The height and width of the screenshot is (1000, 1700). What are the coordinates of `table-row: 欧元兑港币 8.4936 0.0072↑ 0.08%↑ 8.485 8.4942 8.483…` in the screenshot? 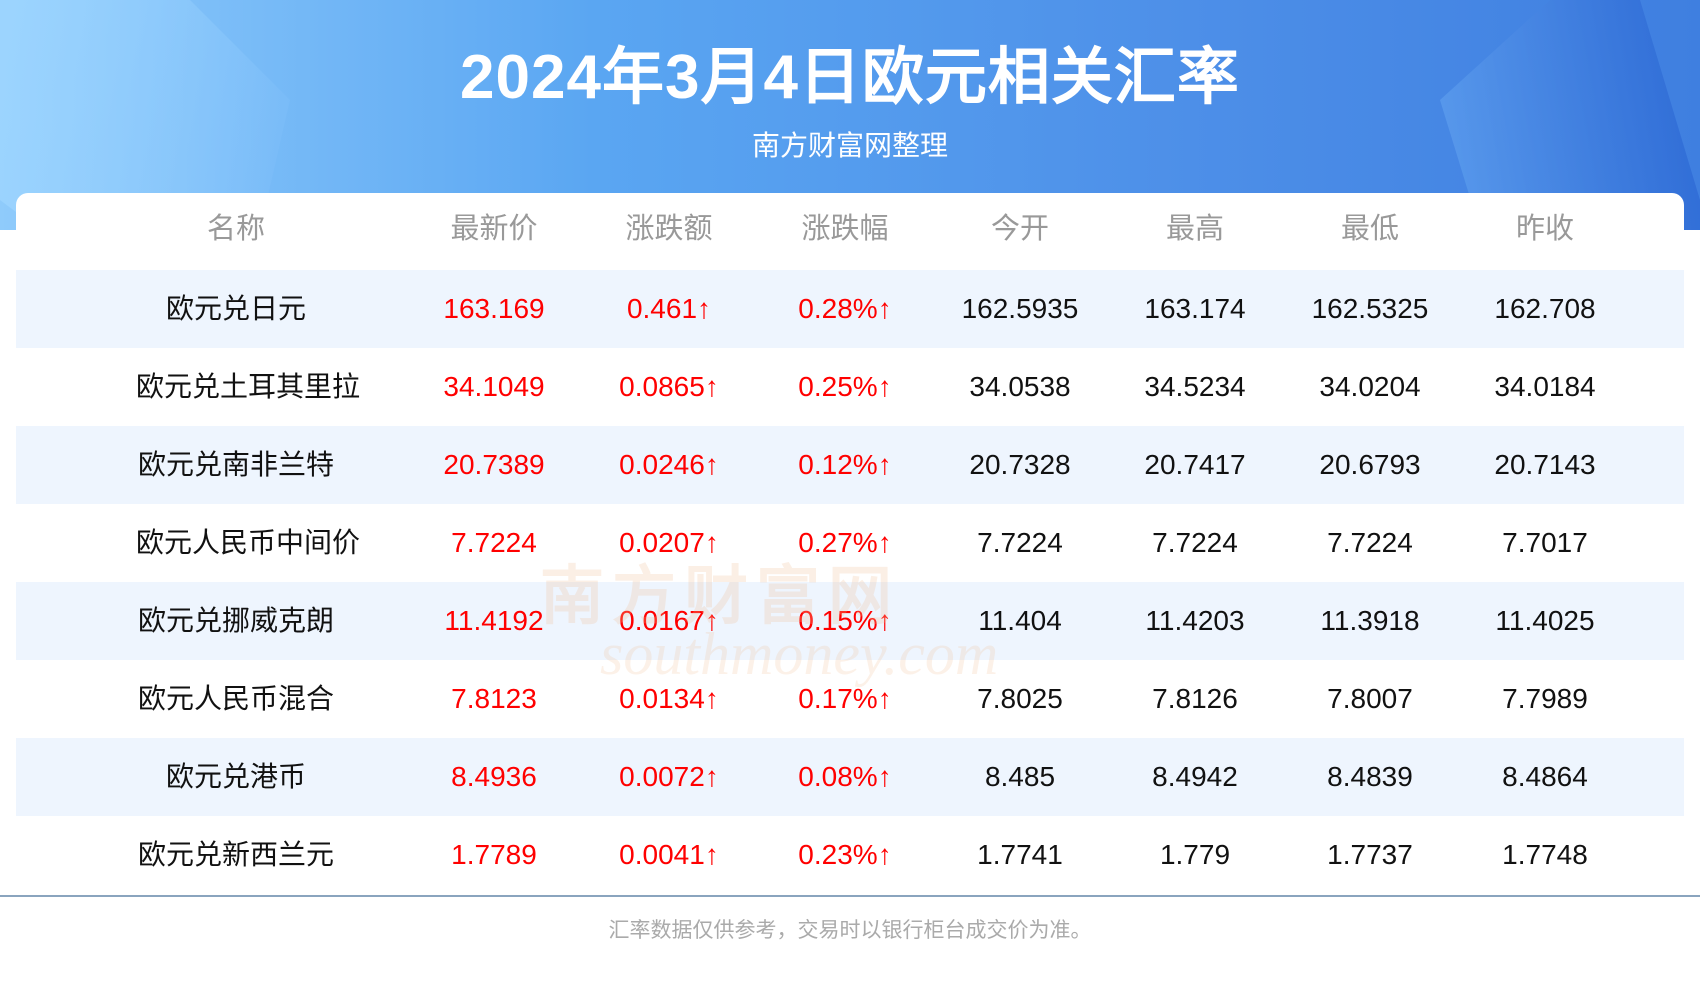 It's located at (850, 777).